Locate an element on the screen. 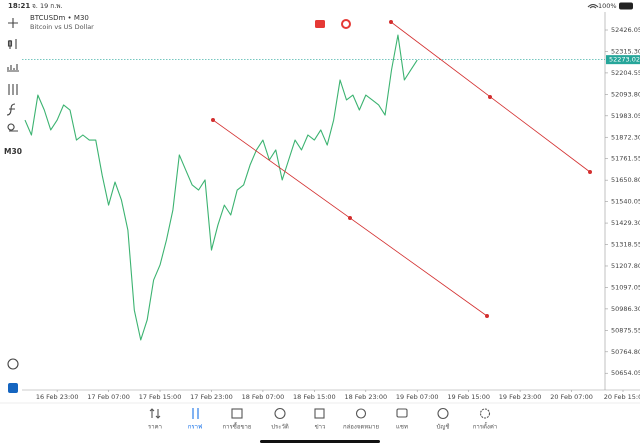 This screenshot has height=447, width=640. x-tick-label: 18 Feb 15:00 is located at coordinates (314, 397).